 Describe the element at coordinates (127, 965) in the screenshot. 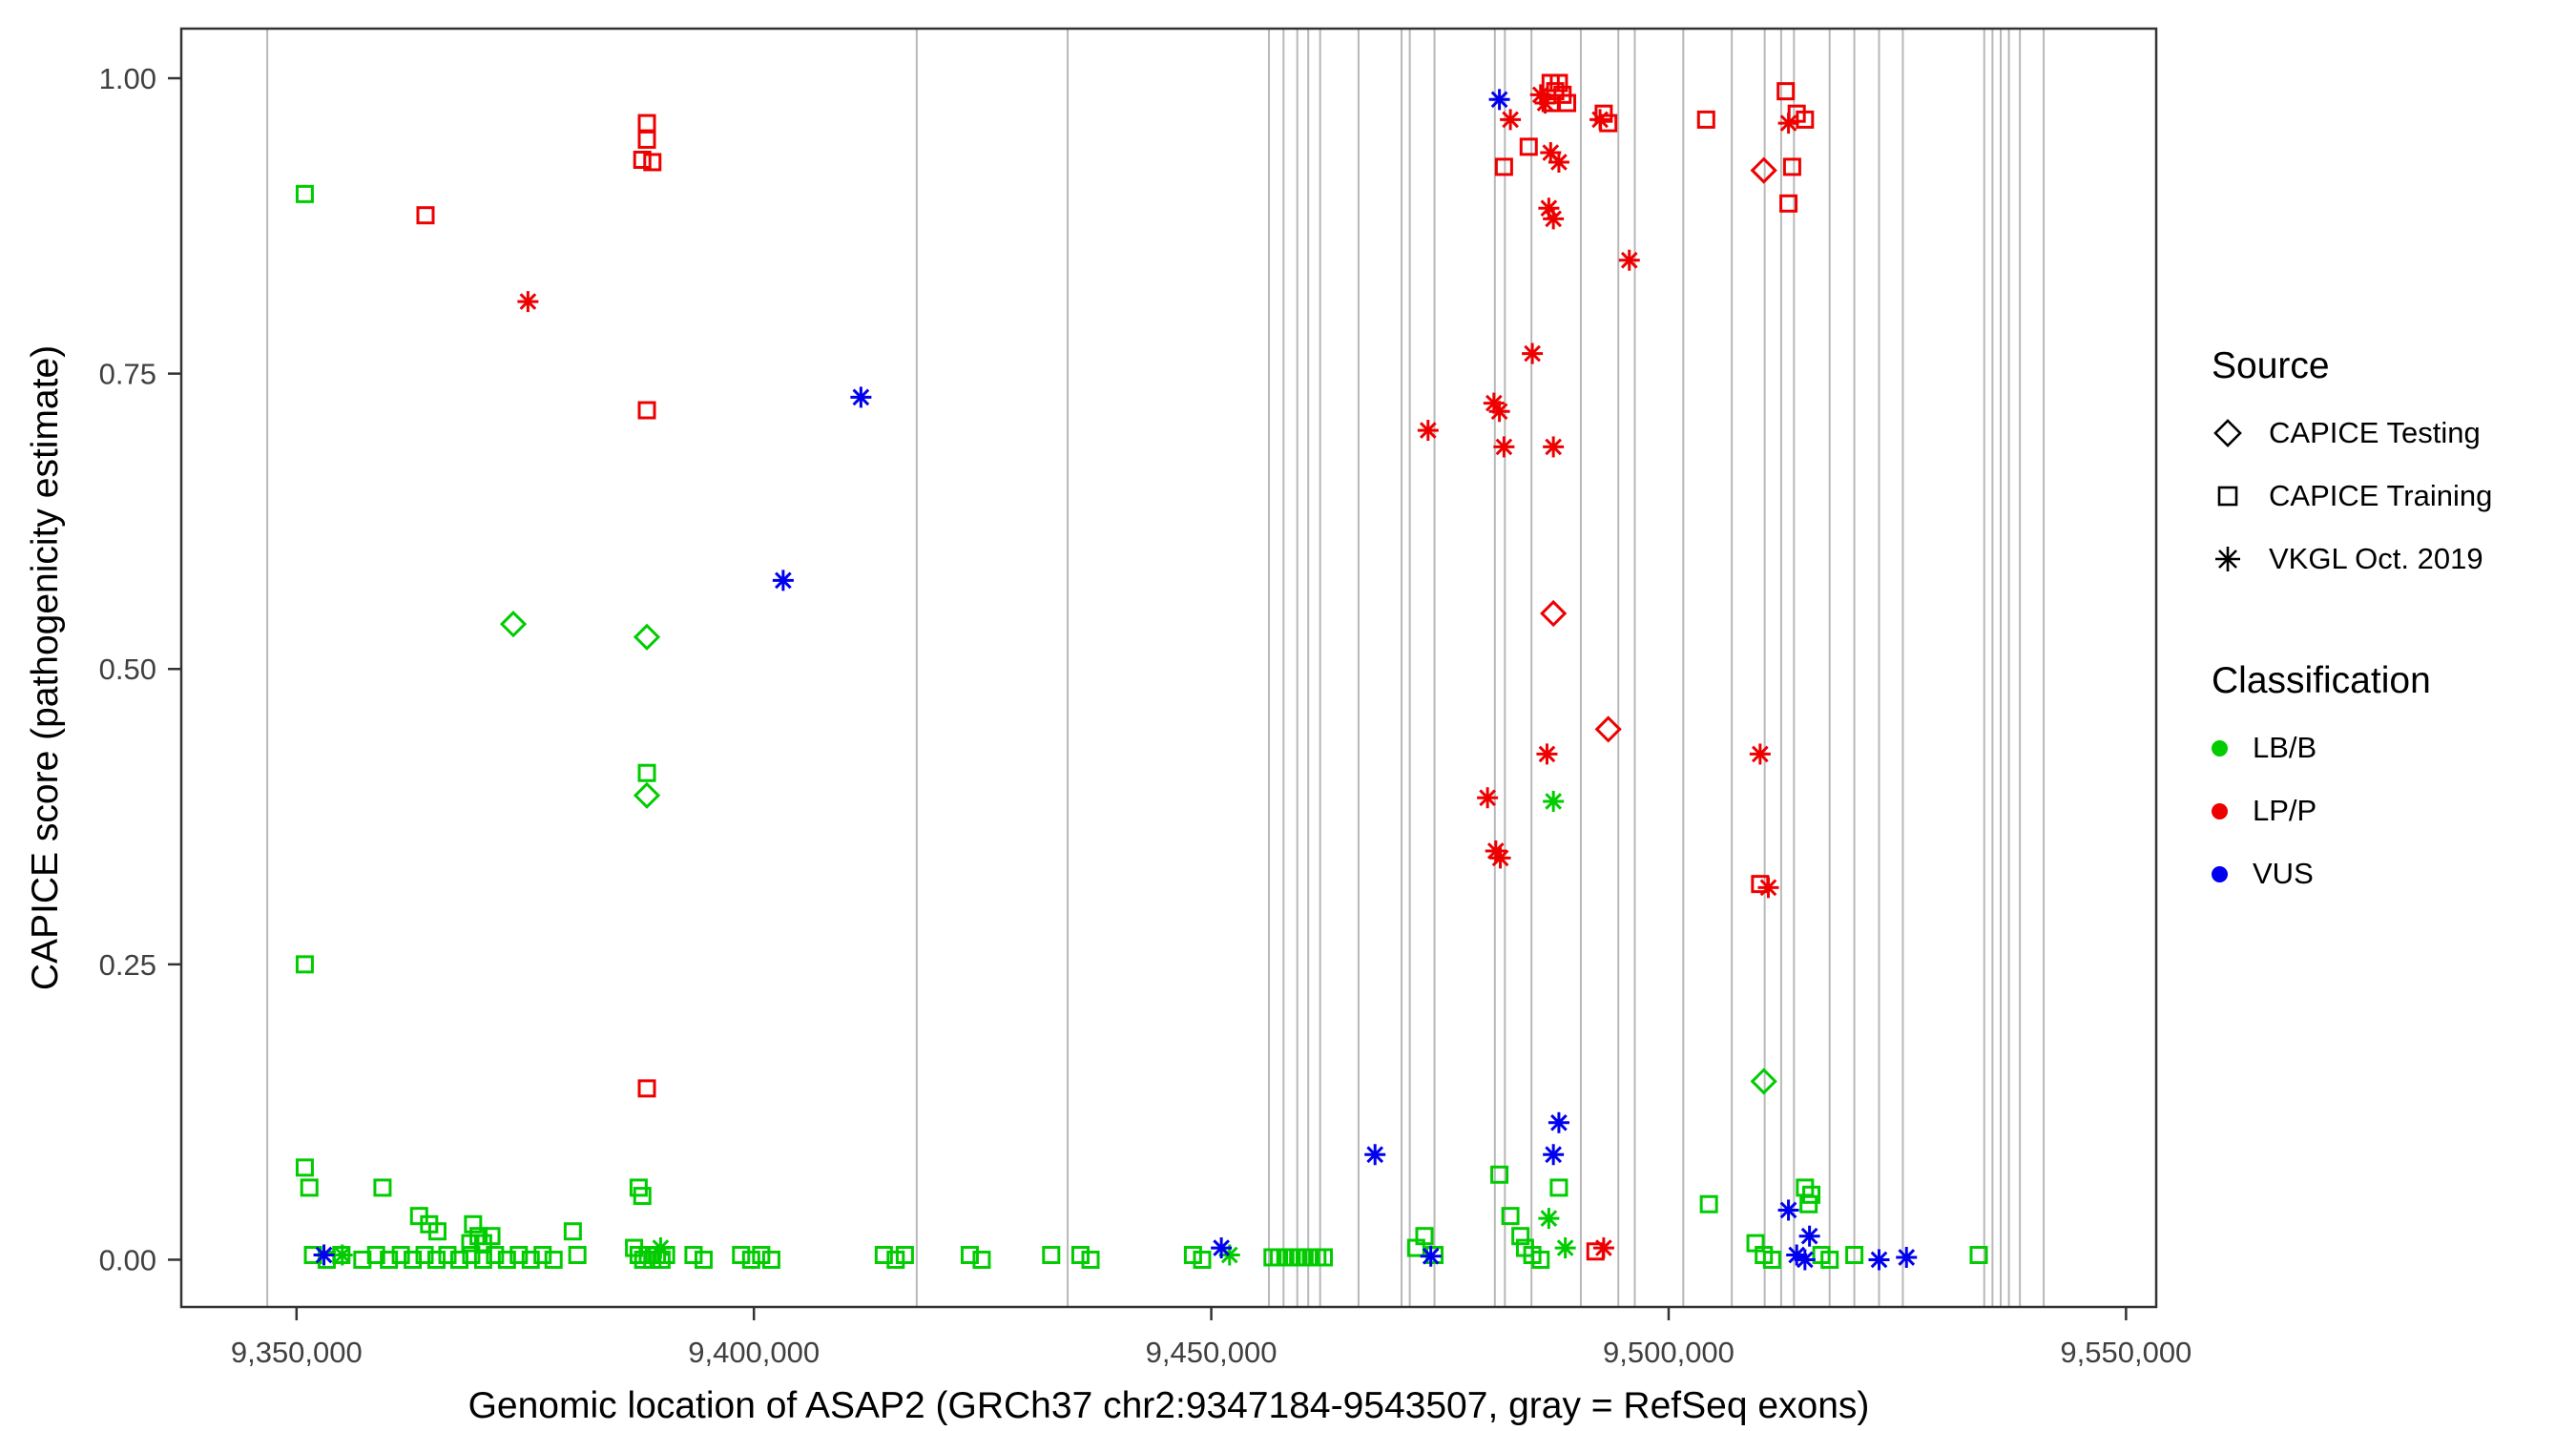

I see `y-tick-label: 0.25` at that location.